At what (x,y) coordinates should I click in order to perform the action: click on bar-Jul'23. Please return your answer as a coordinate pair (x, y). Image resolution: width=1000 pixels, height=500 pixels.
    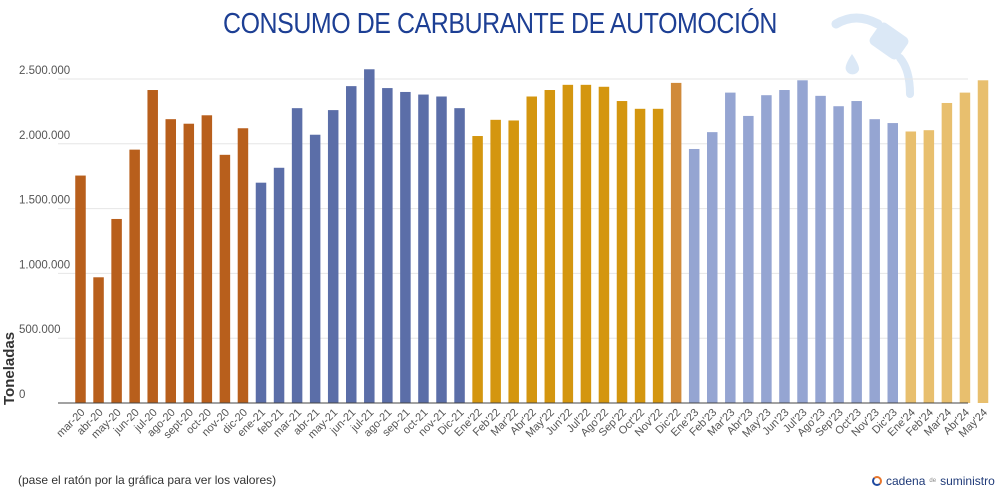
    Looking at the image, I should click on (802, 242).